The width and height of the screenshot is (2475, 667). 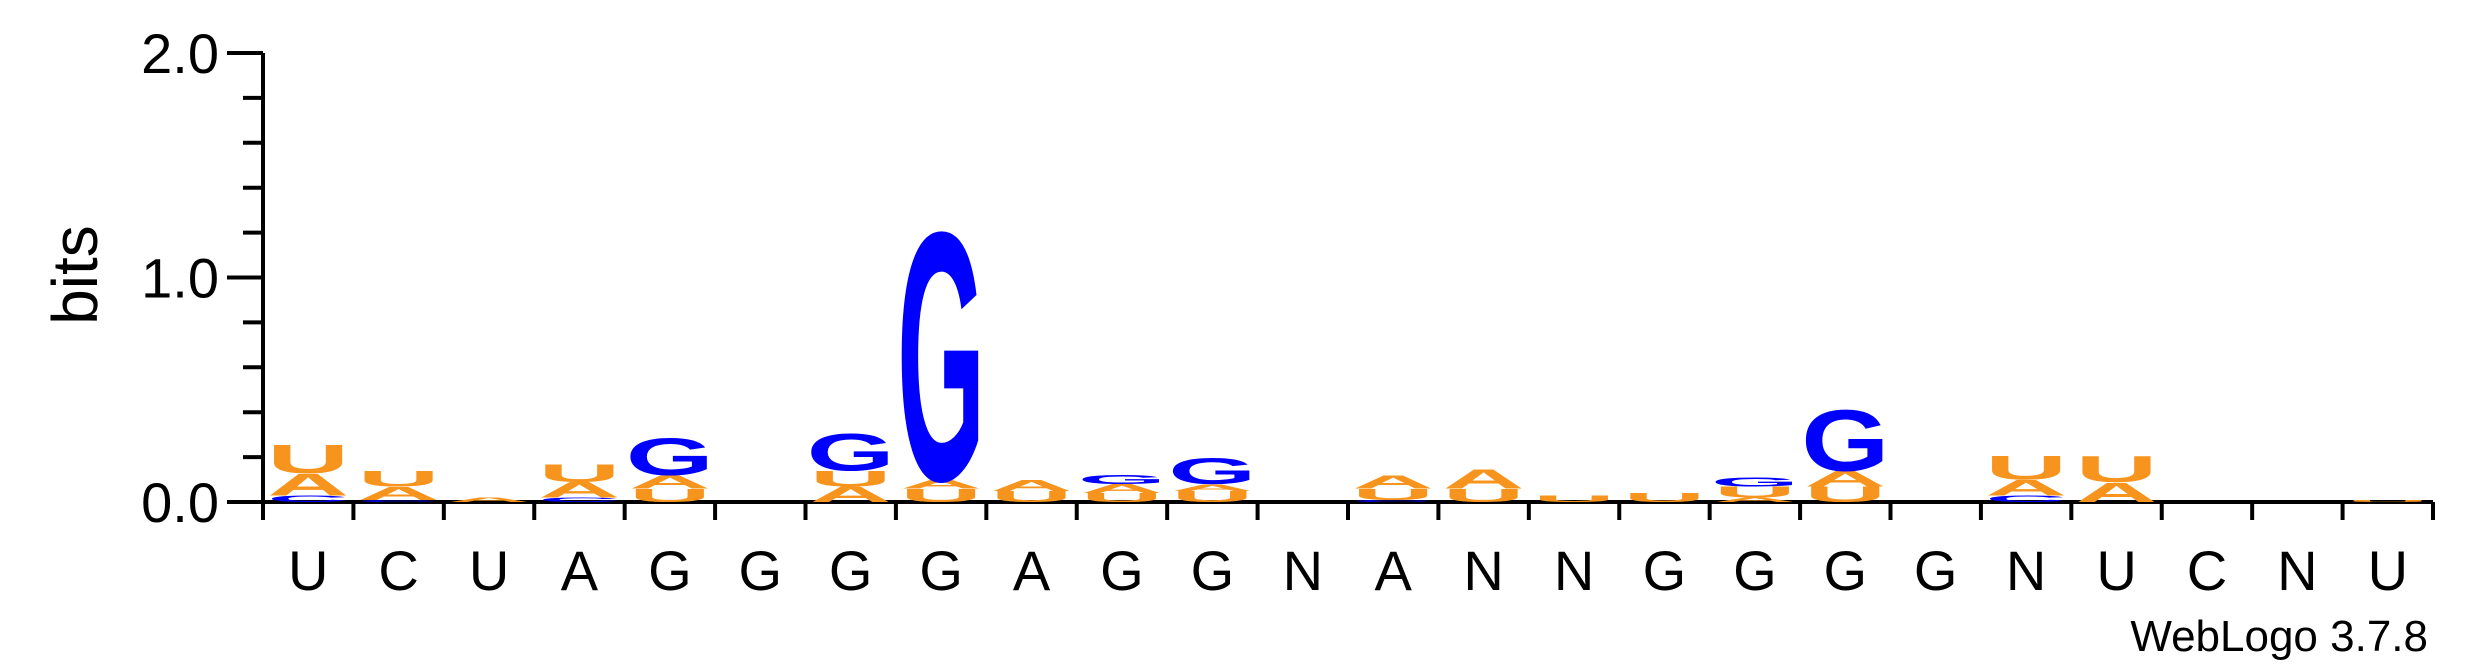 I want to click on y-axis-label: bits, so click(x=75, y=275).